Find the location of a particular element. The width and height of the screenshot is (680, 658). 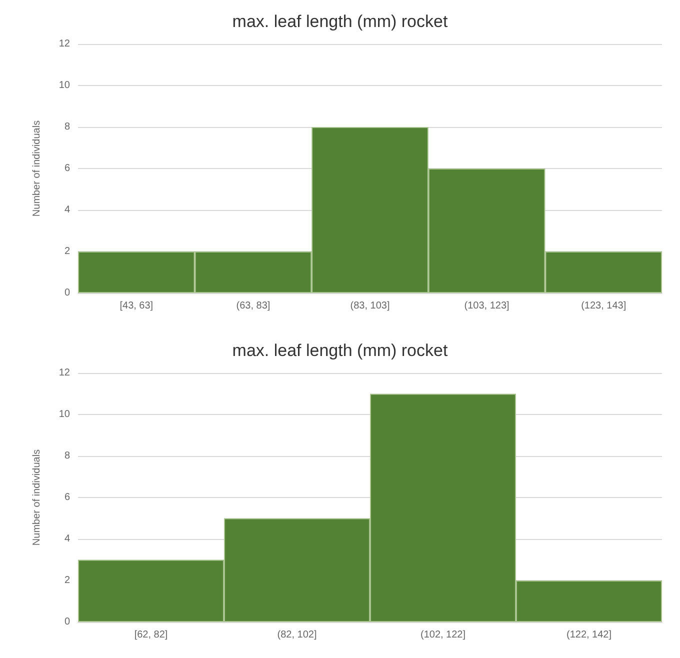

x-tick-label: (82, 102] is located at coordinates (297, 635).